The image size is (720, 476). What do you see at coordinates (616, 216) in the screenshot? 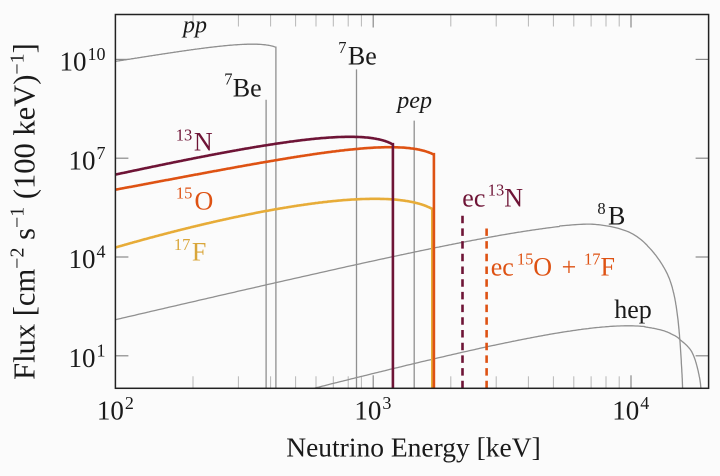
I see `svg-text: B` at bounding box center [616, 216].